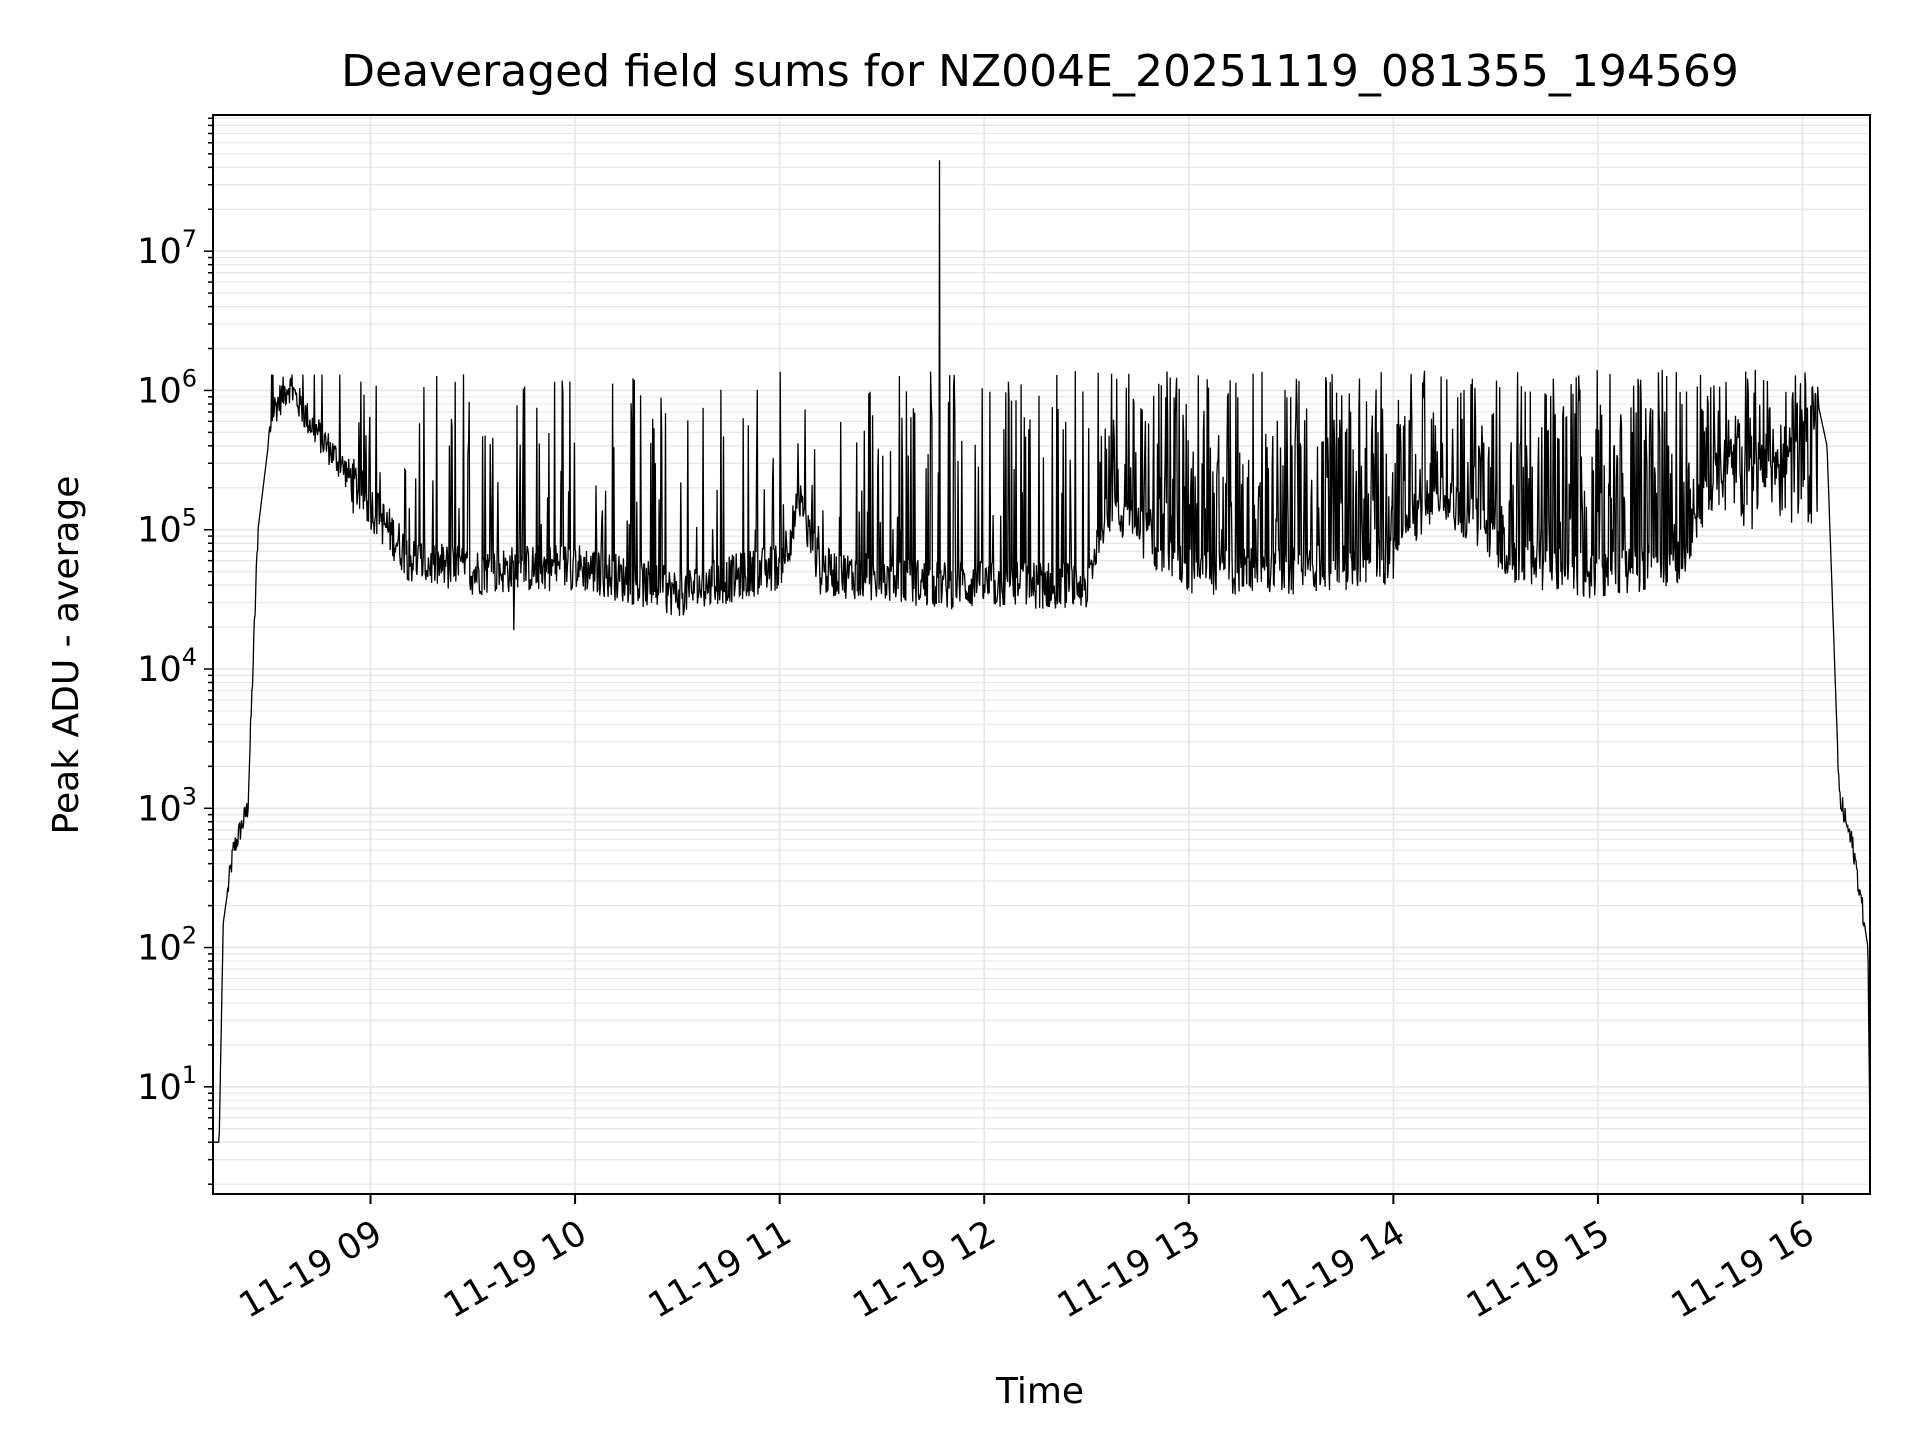 This screenshot has height=1440, width=1920. Describe the element at coordinates (167, 945) in the screenshot. I see `y-tick-label: 10²` at that location.